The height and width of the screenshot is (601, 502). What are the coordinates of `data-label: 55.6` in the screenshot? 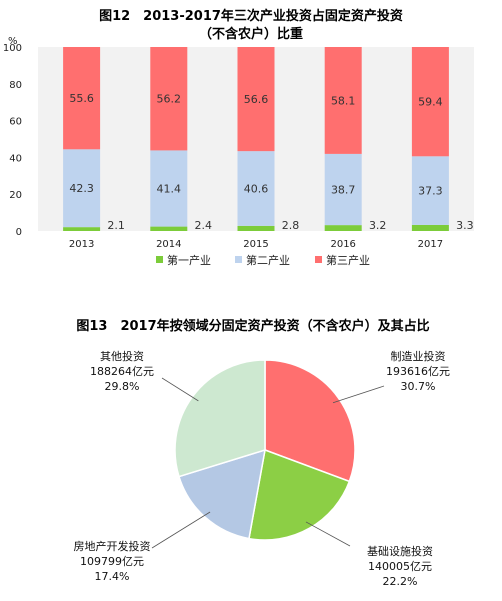 It's located at (81, 98).